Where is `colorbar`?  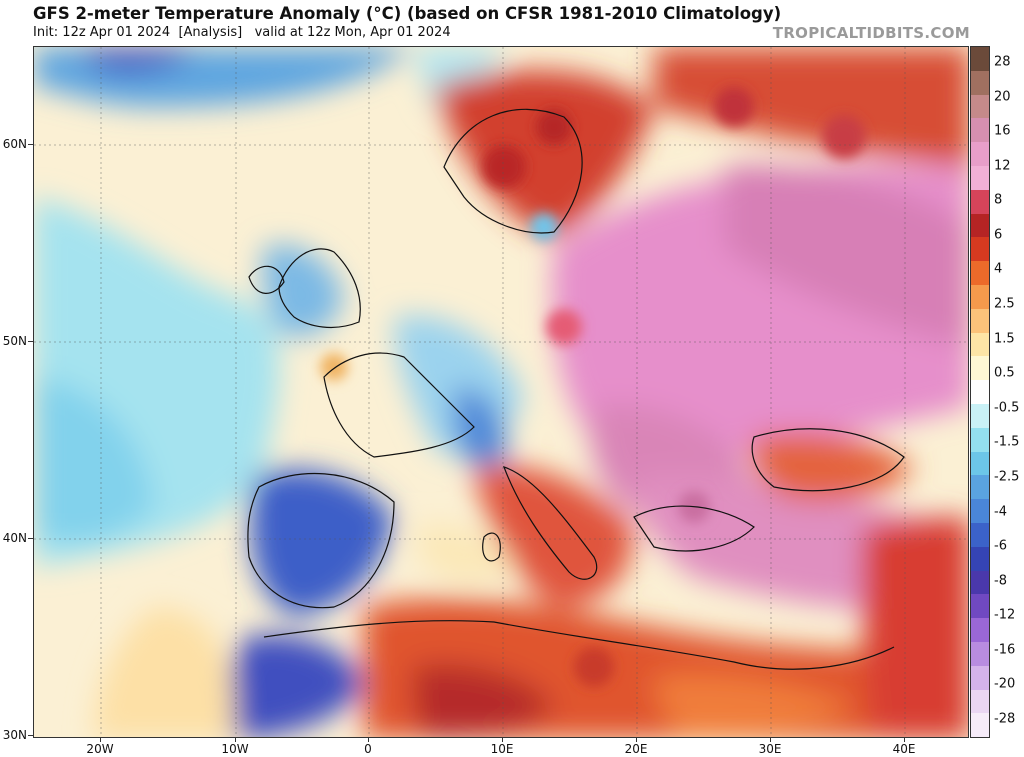
colorbar is located at coordinates (980, 392).